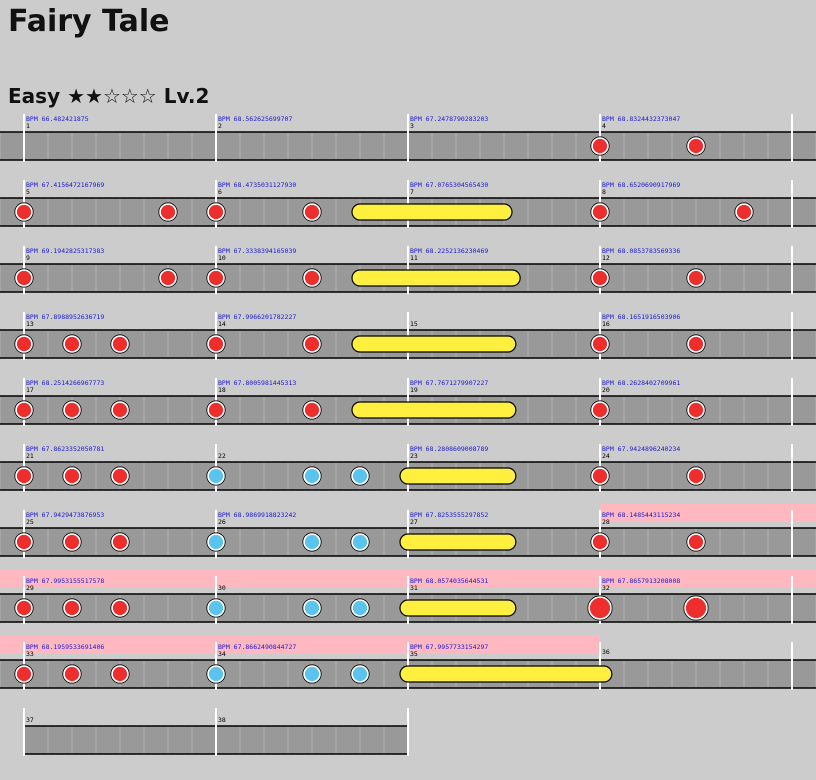 The image size is (816, 780). I want to click on bpm-label: BPM 68.2252136230469, so click(449, 251).